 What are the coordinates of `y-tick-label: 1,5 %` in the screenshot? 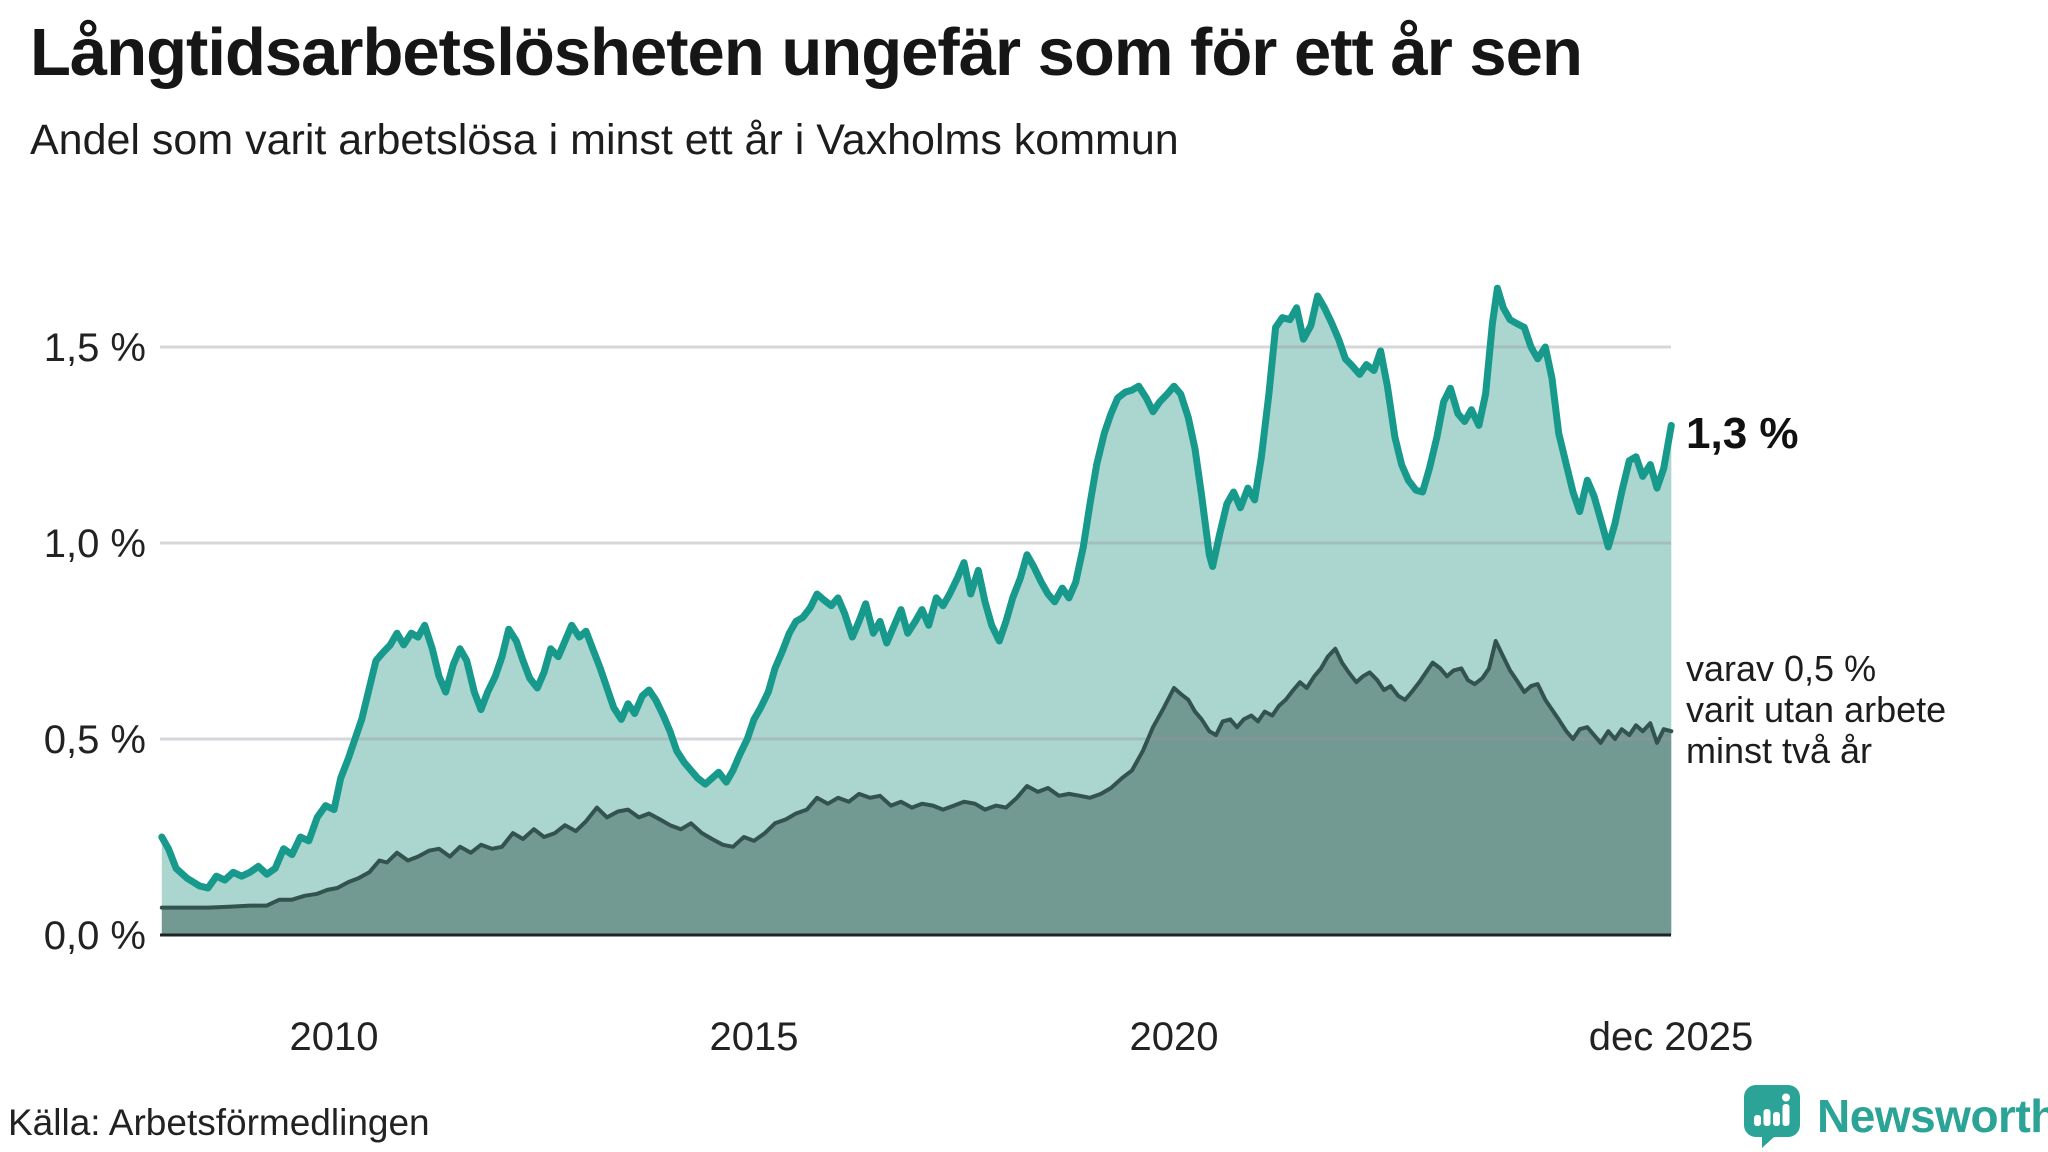 It's located at (95, 348).